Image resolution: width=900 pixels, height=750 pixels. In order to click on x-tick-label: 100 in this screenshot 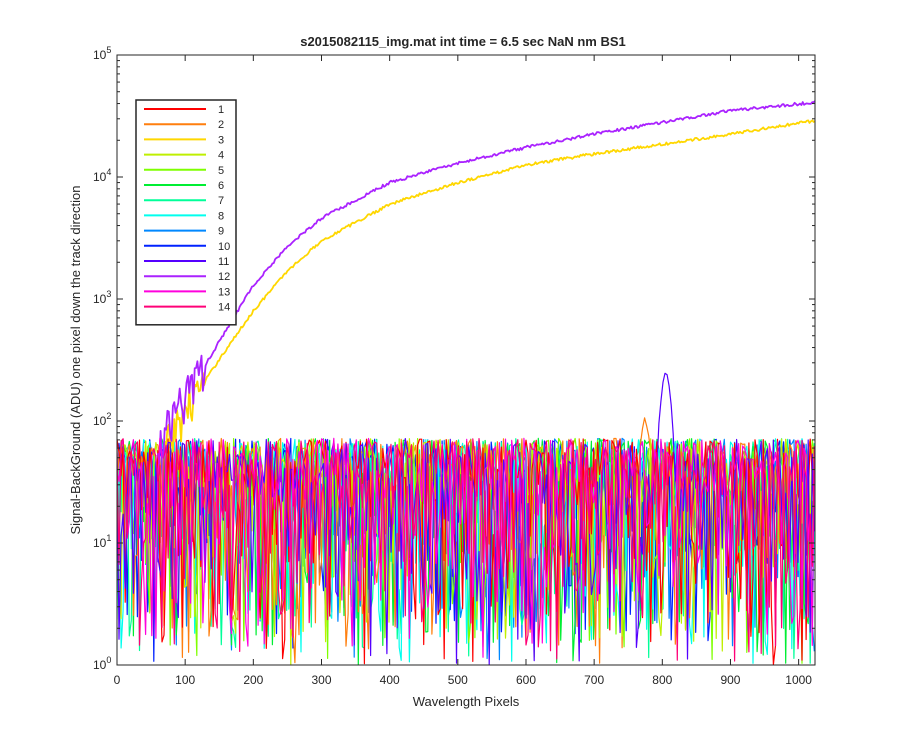, I will do `click(185, 680)`.